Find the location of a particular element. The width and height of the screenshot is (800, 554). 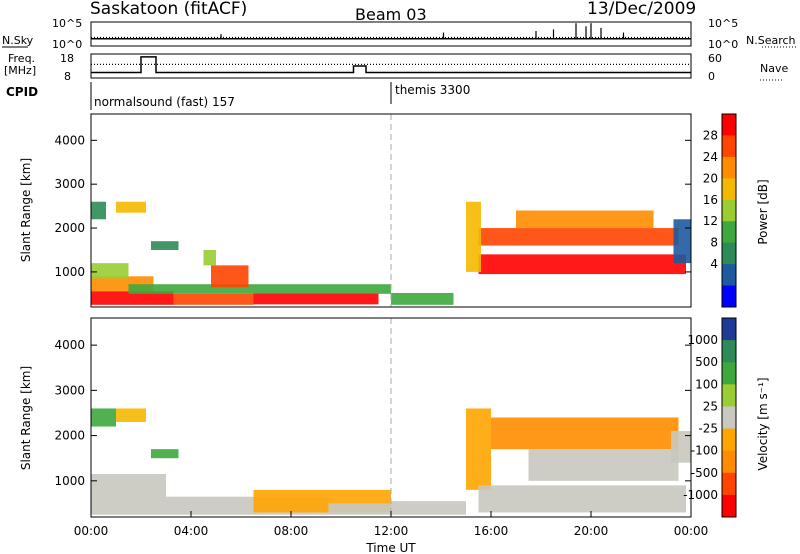

freq-ylabel-line2: [MHz] is located at coordinates (20, 70).